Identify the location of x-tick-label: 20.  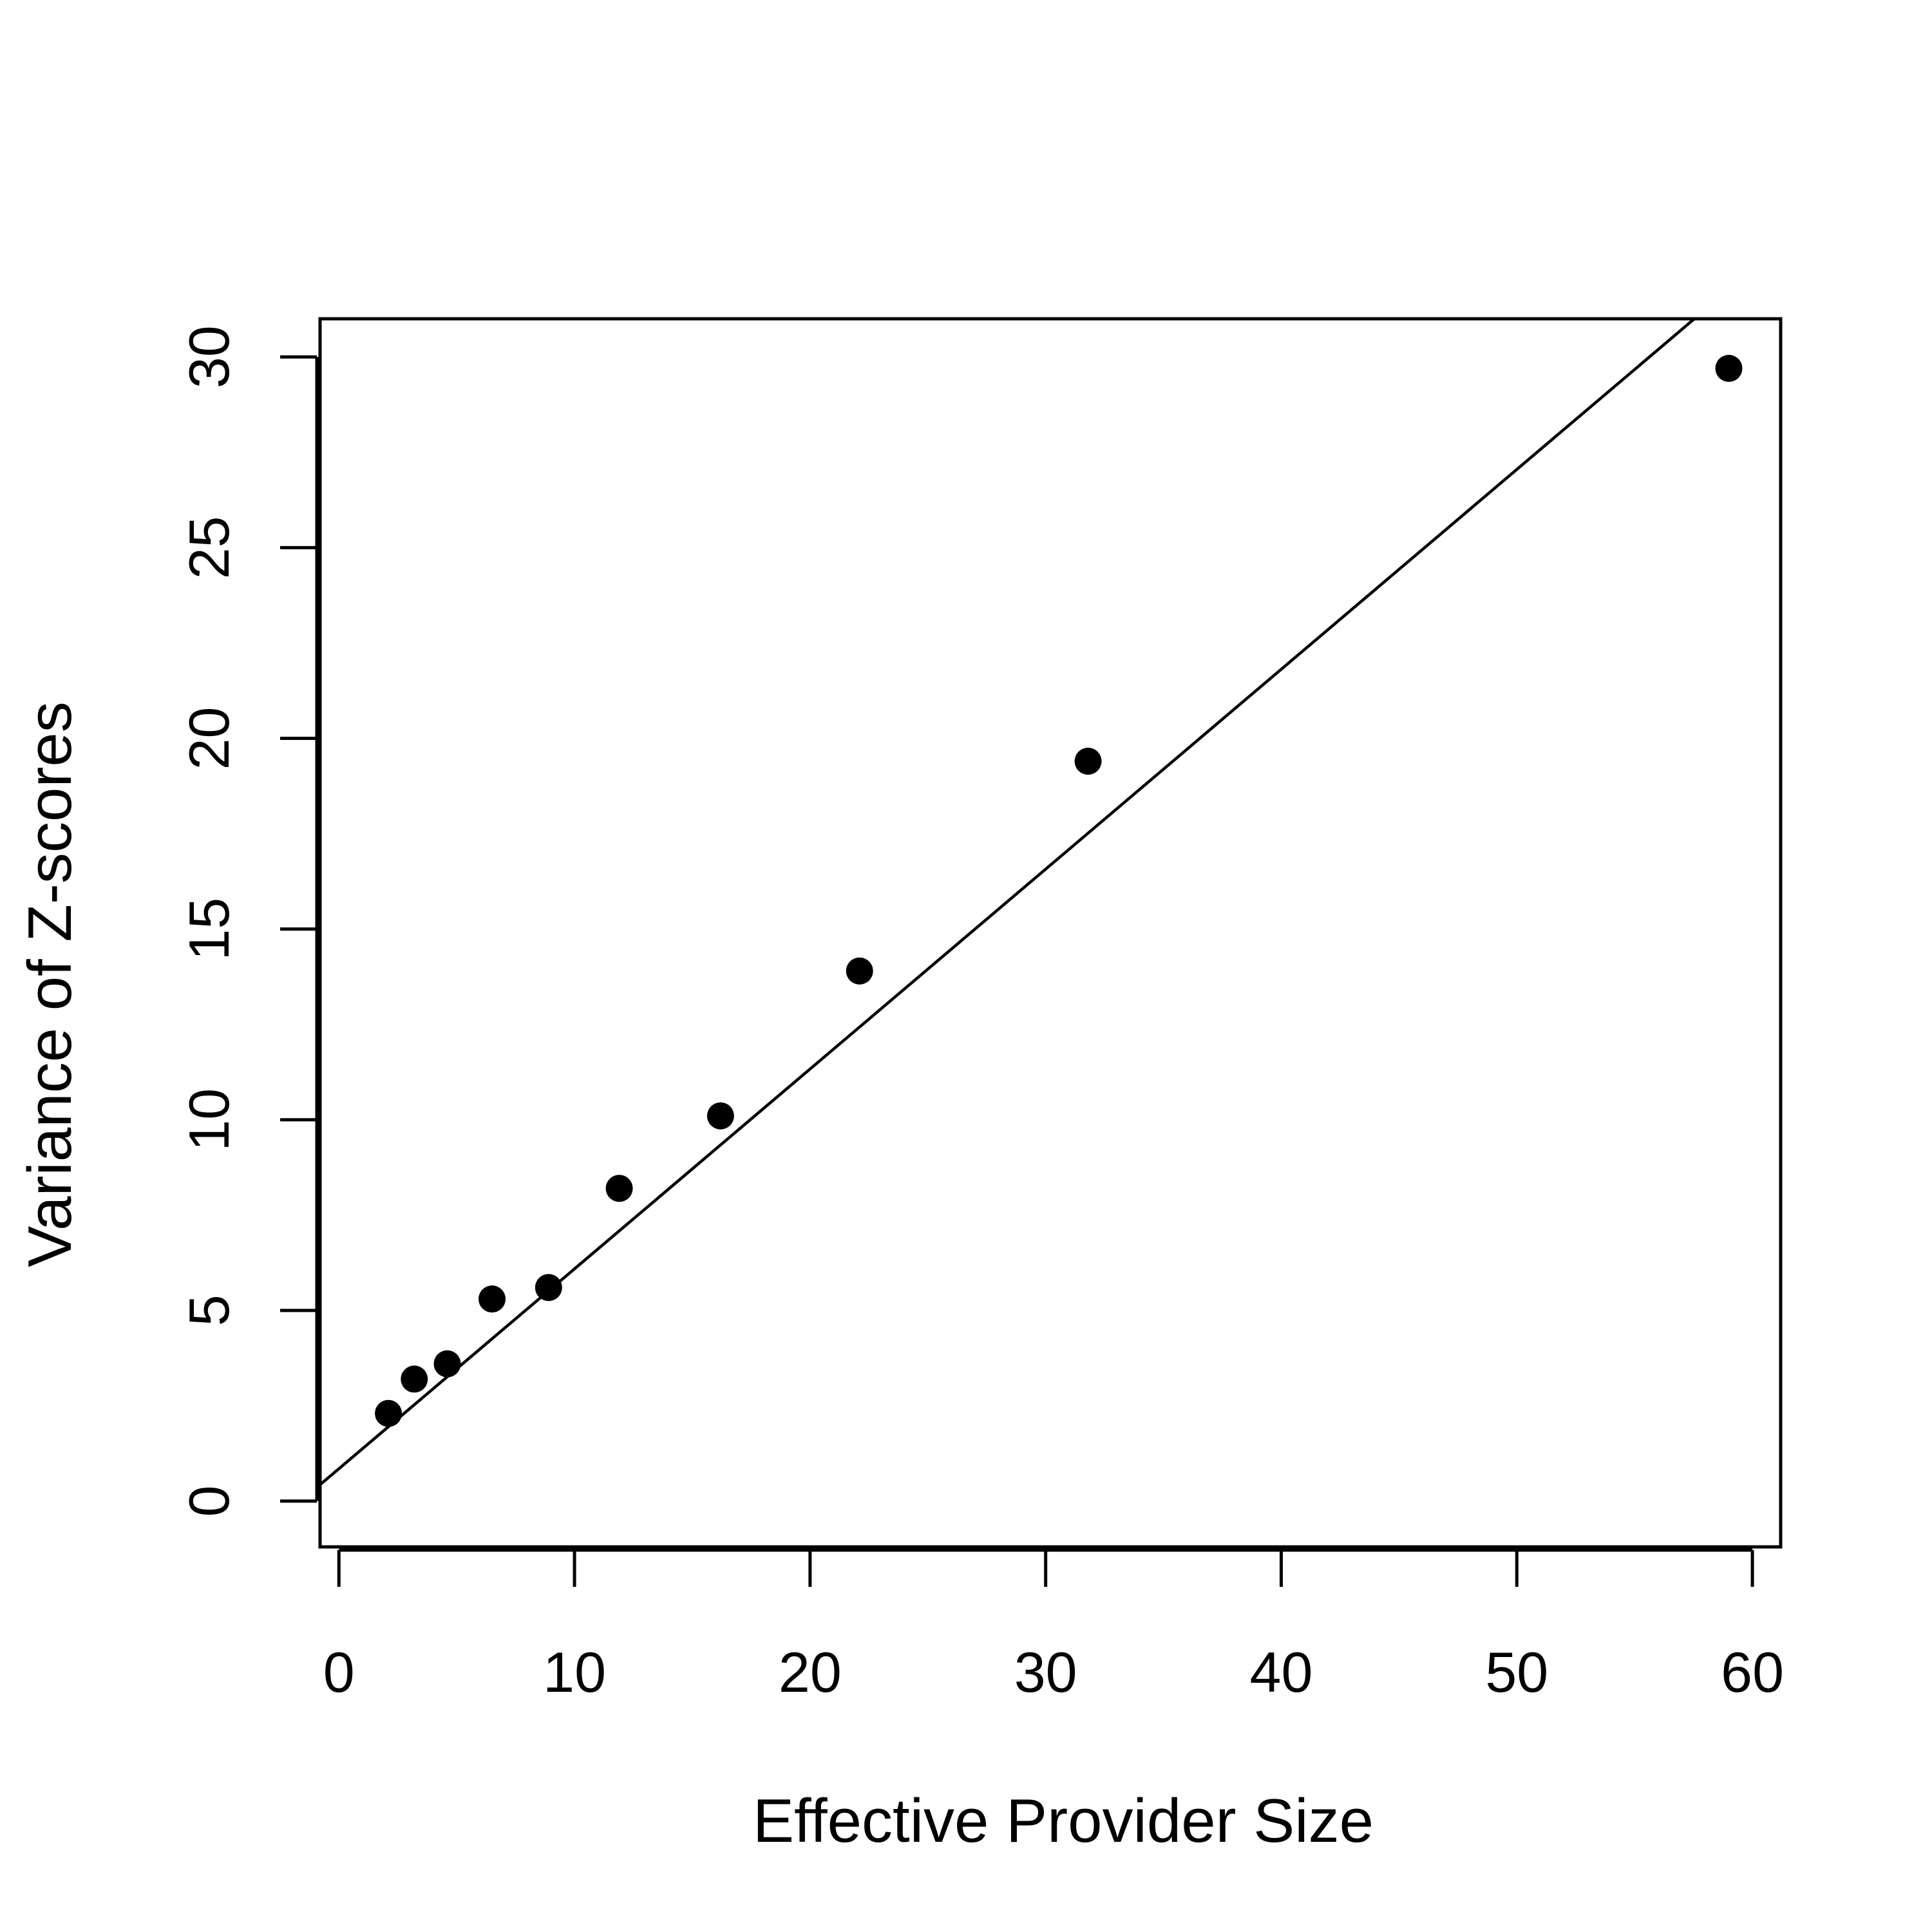
(811, 1672).